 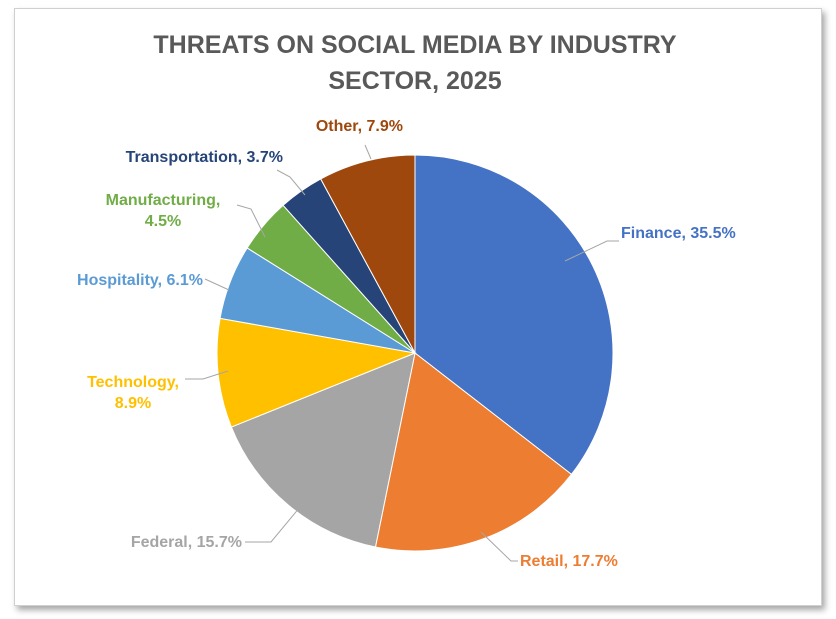 I want to click on leader-line-retail, so click(x=499, y=546).